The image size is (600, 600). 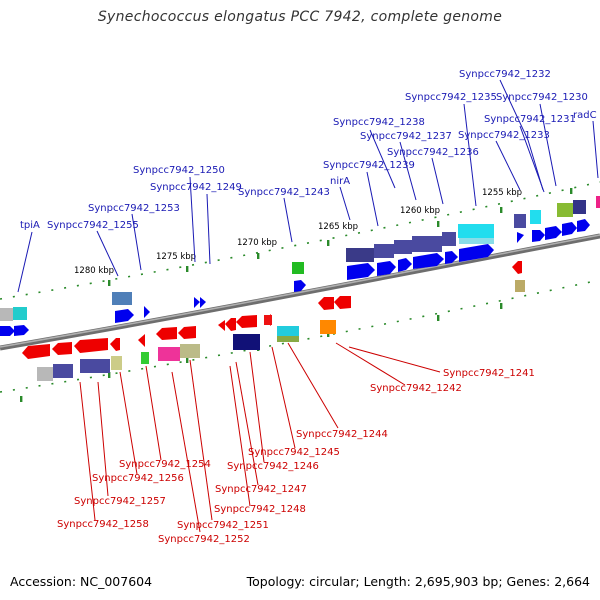 I want to click on scale-label: 1280 kbp, so click(x=94, y=271).